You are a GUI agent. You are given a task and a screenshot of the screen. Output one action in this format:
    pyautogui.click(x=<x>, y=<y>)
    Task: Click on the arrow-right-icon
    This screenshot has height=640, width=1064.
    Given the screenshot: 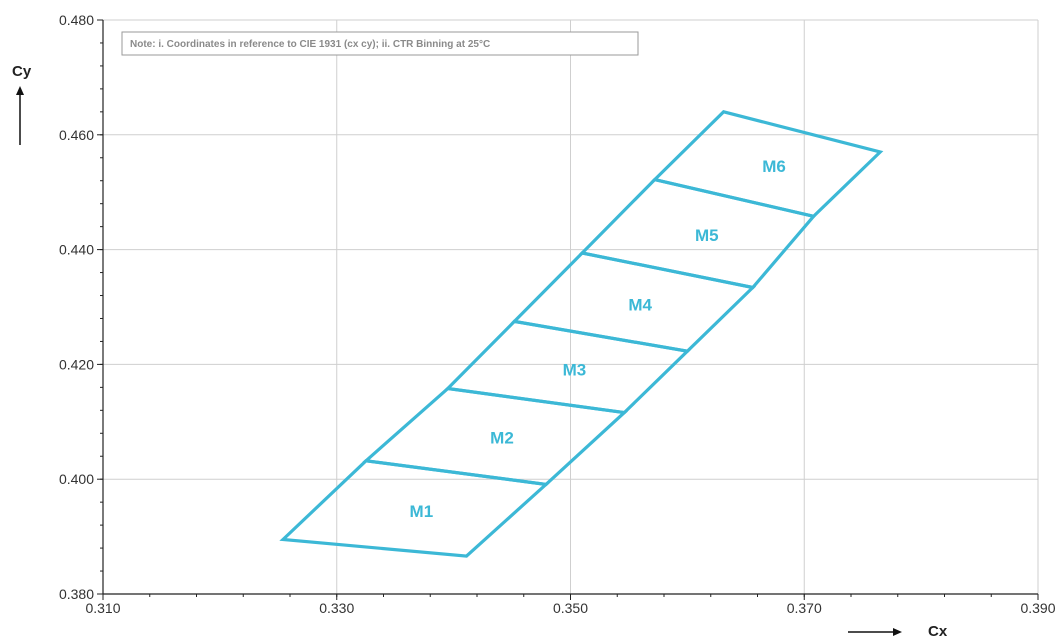 What is the action you would take?
    pyautogui.click(x=875, y=632)
    